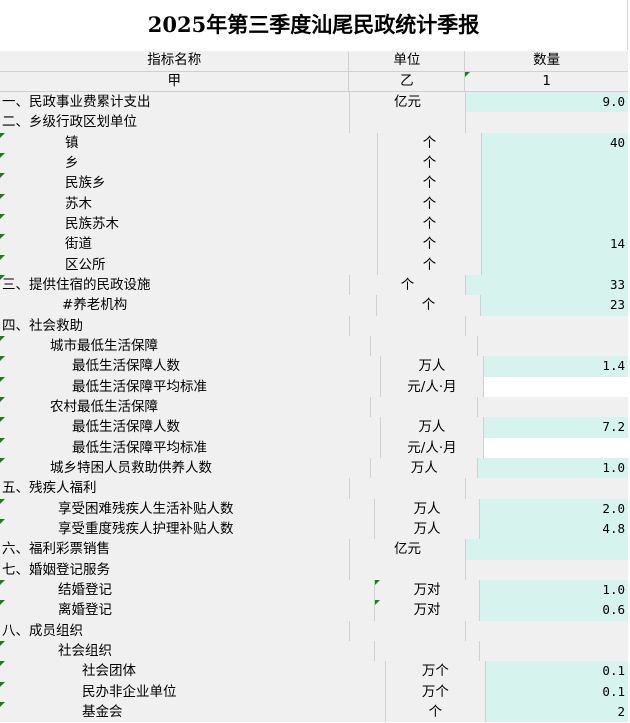 Image resolution: width=630 pixels, height=723 pixels. Describe the element at coordinates (175, 81) in the screenshot. I see `subheader-jia: 甲` at that location.